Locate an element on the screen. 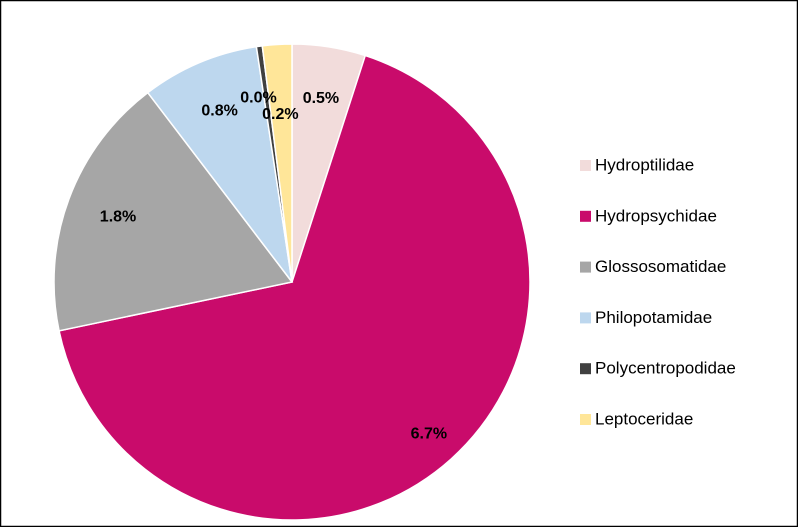 The image size is (798, 527). legend-label: Polycentropodidae is located at coordinates (665, 368).